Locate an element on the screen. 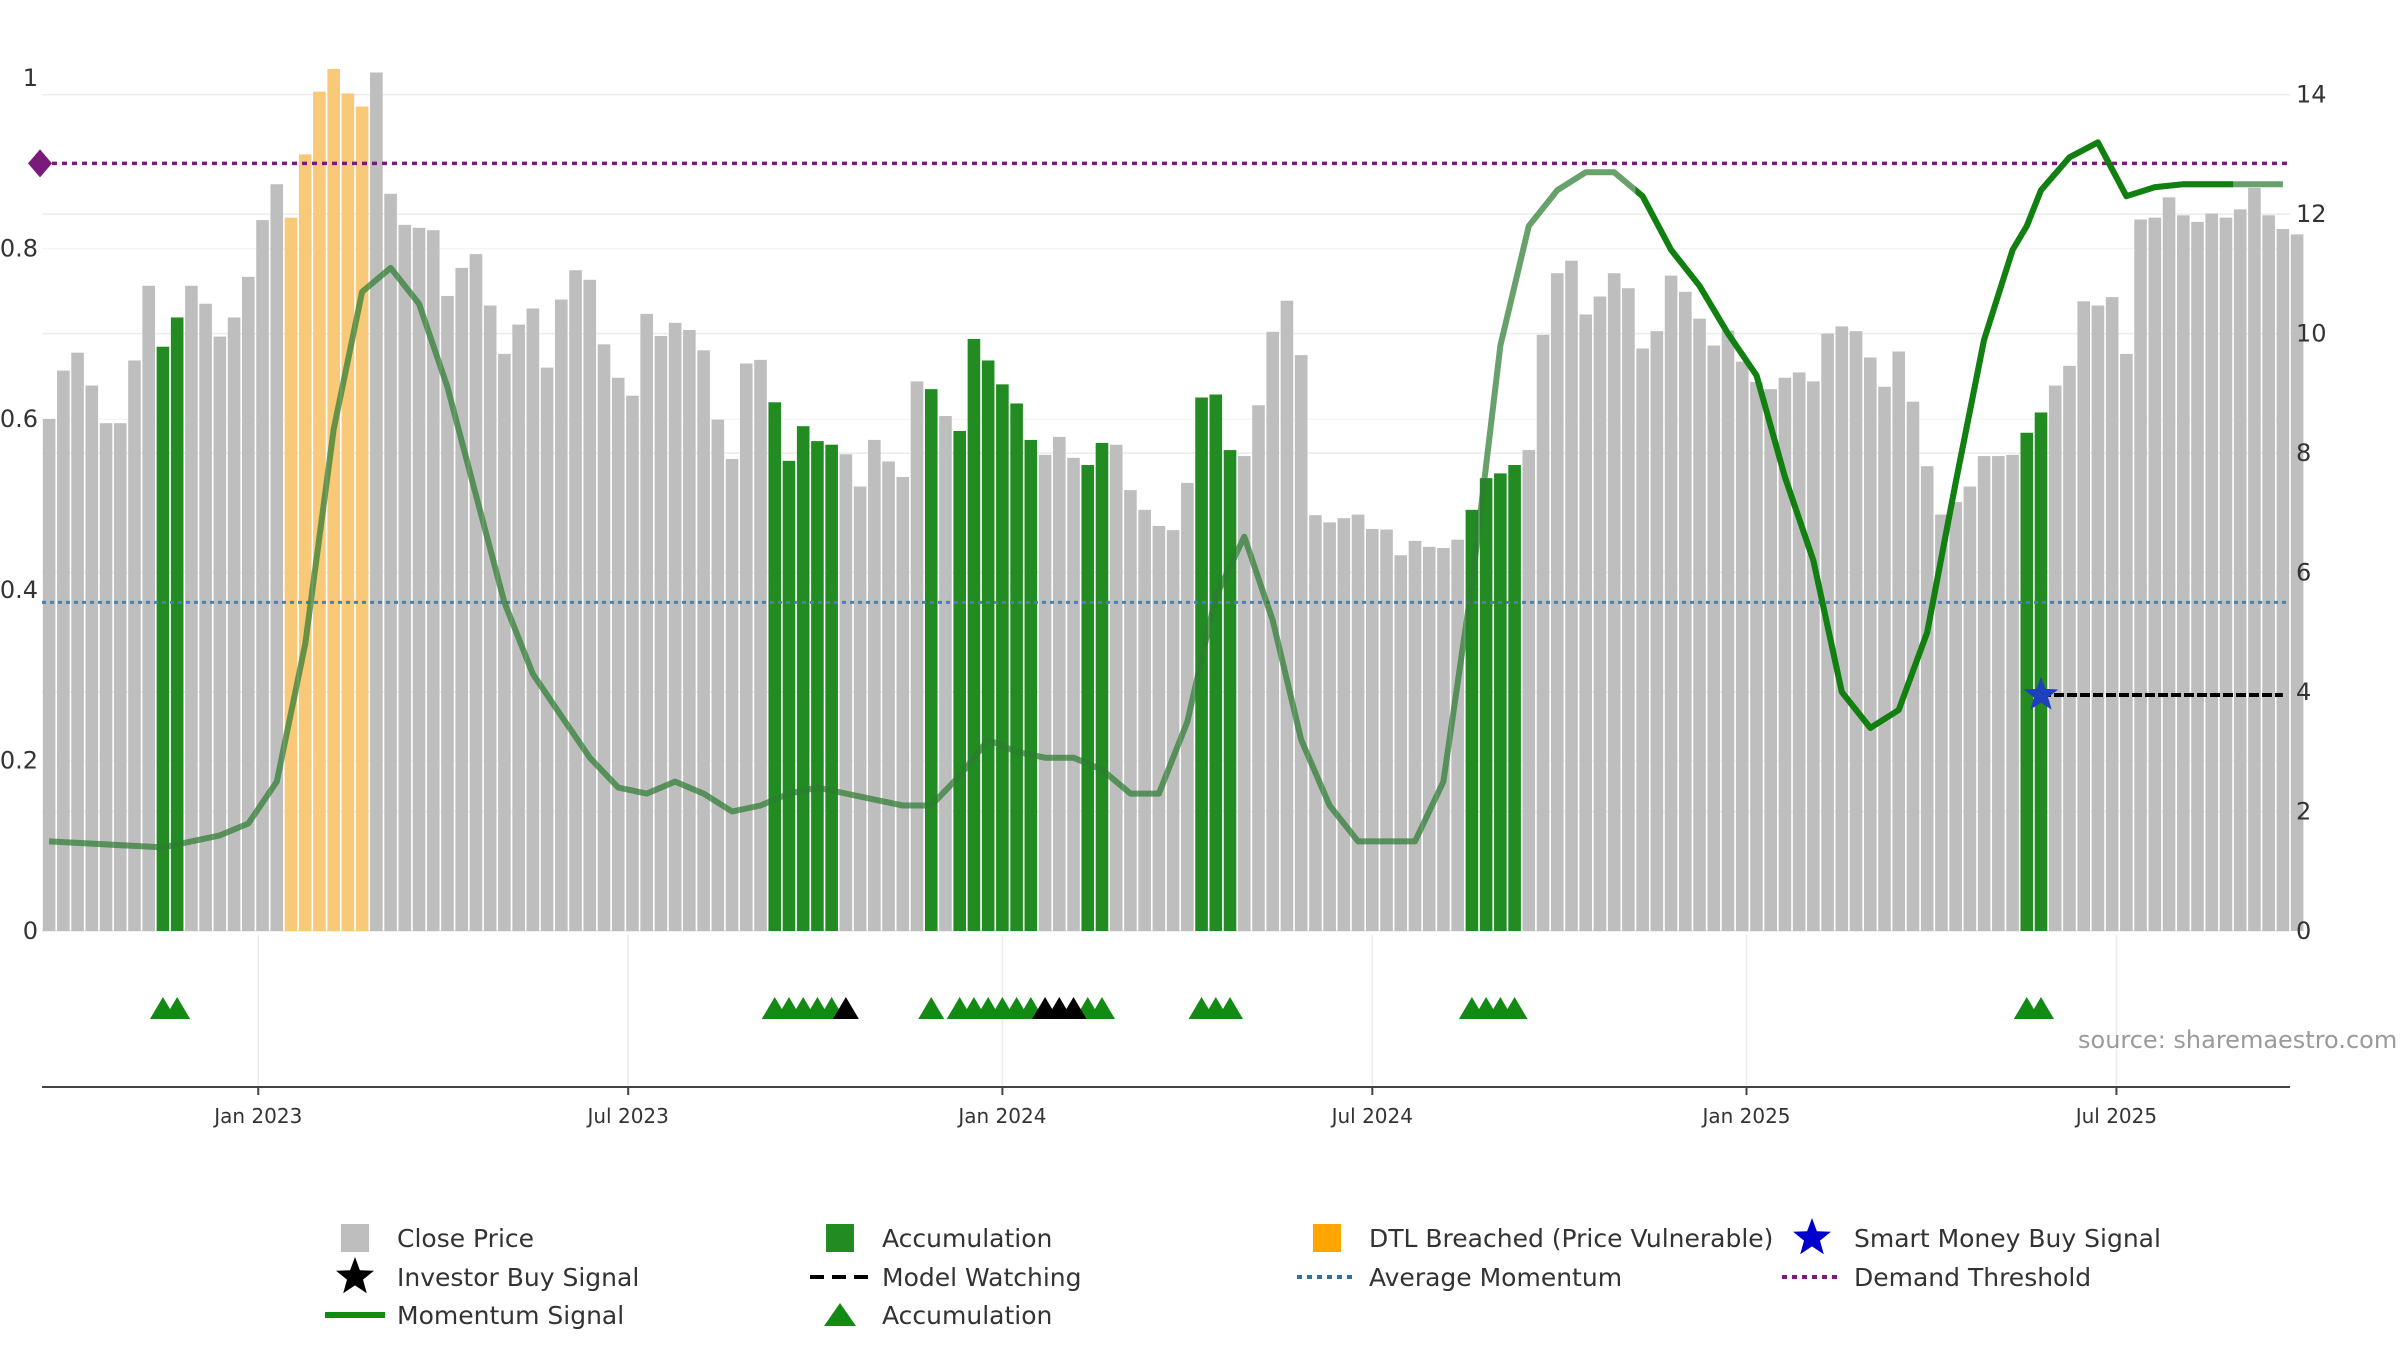 The image size is (2400, 1350). left-tick-label: 1 is located at coordinates (30, 78).